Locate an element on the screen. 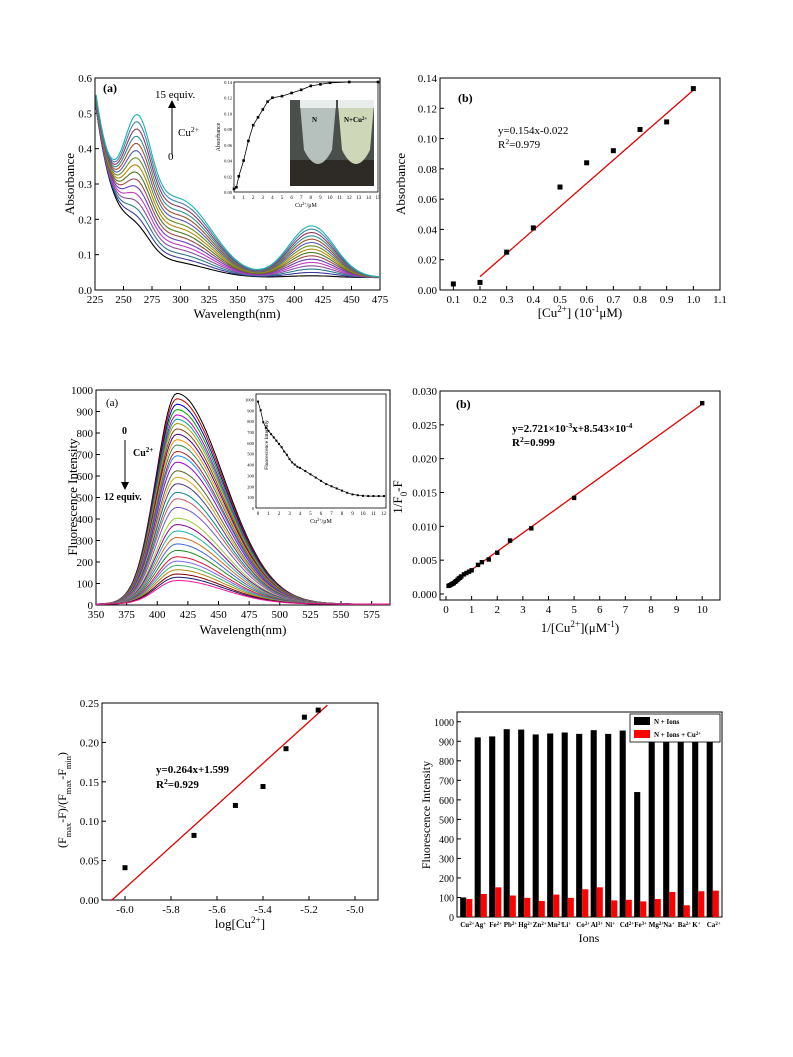  fllin-equation-part: y=2.721×10 is located at coordinates (539, 429).